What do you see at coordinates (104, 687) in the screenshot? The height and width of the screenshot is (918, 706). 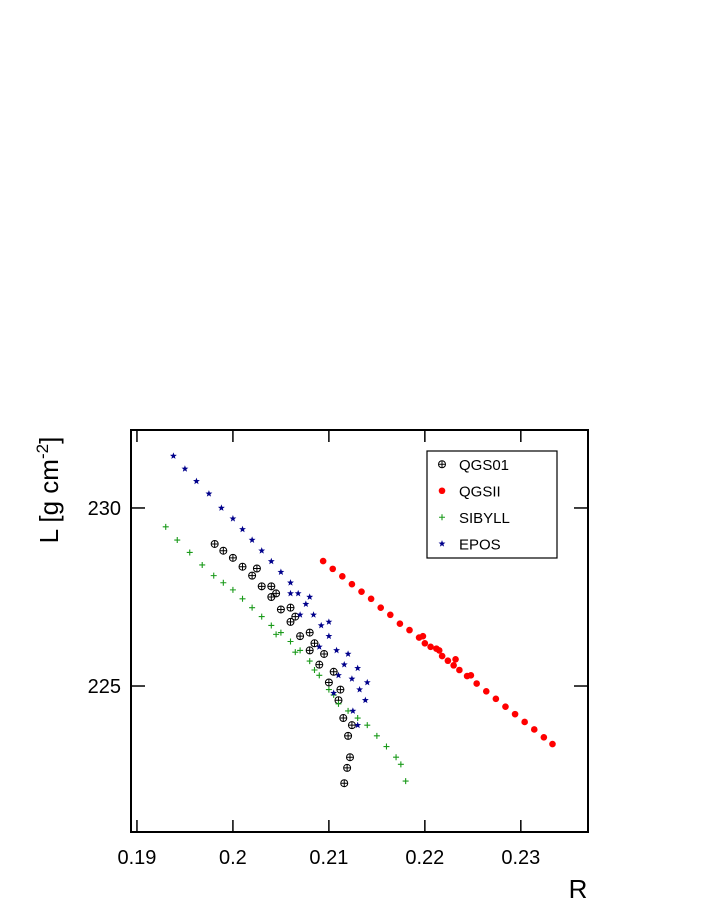 I see `y-tick-label: 225` at bounding box center [104, 687].